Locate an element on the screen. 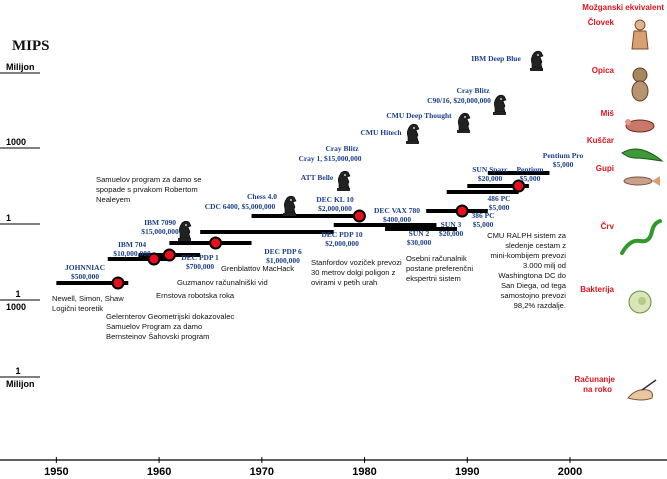 The height and width of the screenshot is (479, 667). computer-label: Cray Blitz is located at coordinates (342, 148).